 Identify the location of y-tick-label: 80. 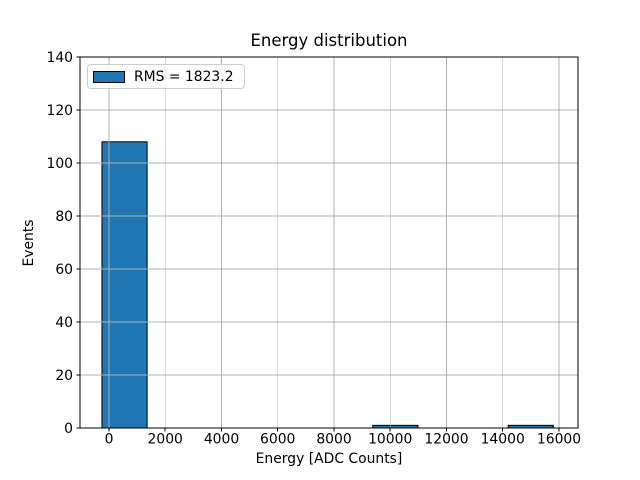
(64, 217).